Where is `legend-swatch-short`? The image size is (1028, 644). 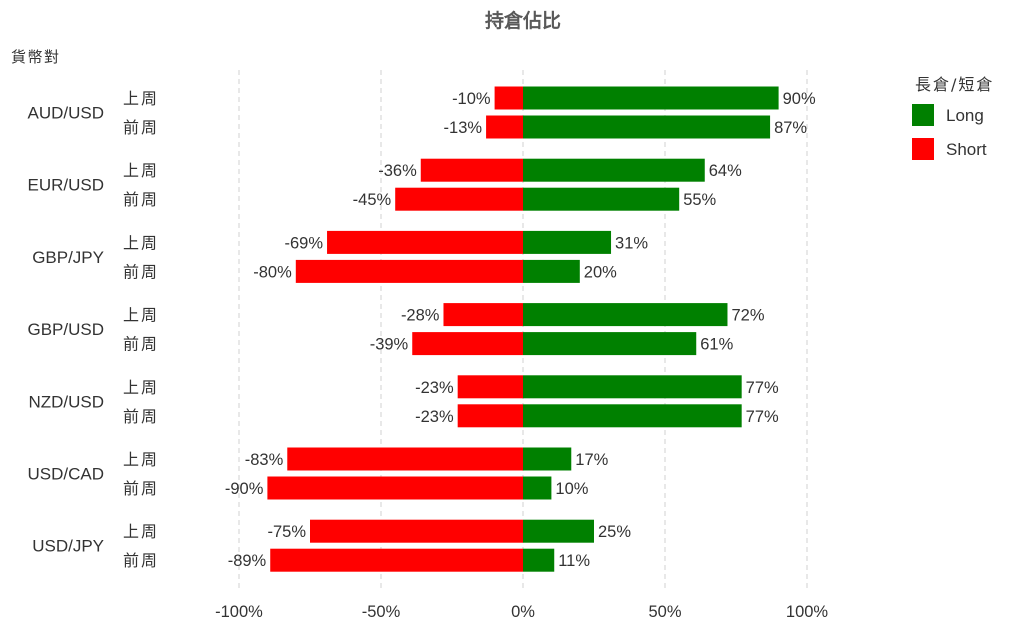 legend-swatch-short is located at coordinates (923, 149).